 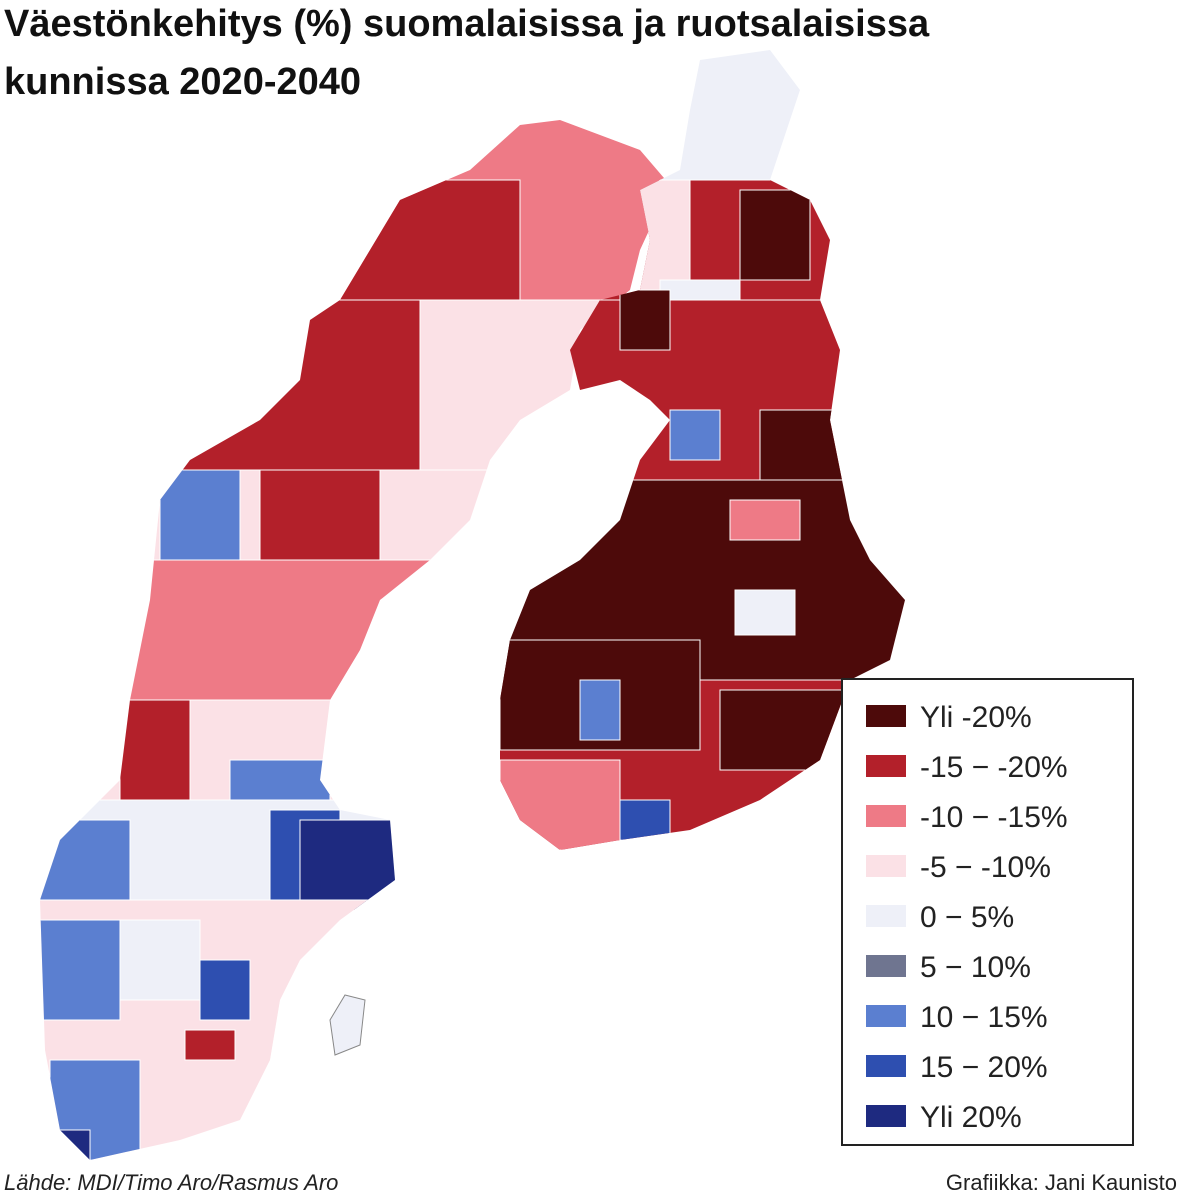 What do you see at coordinates (1061, 1182) in the screenshot?
I see `credit: Grafiikka: Jani Kaunisto` at bounding box center [1061, 1182].